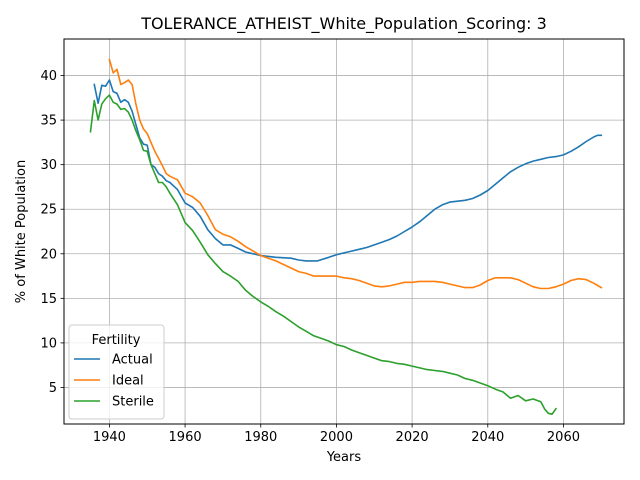 The height and width of the screenshot is (480, 640). What do you see at coordinates (185, 437) in the screenshot?
I see `x-tick-label: 1960` at bounding box center [185, 437].